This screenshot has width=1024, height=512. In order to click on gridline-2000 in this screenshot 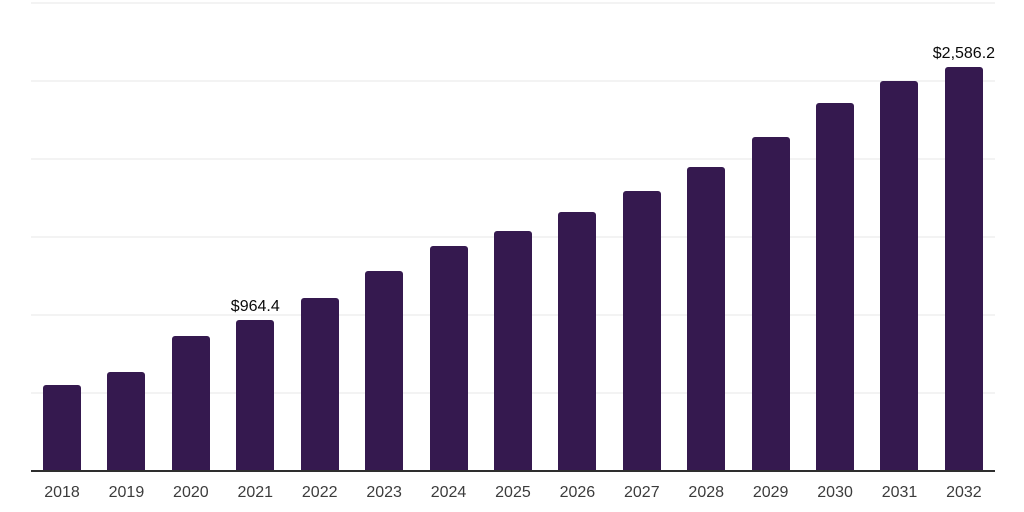, I will do `click(513, 159)`.